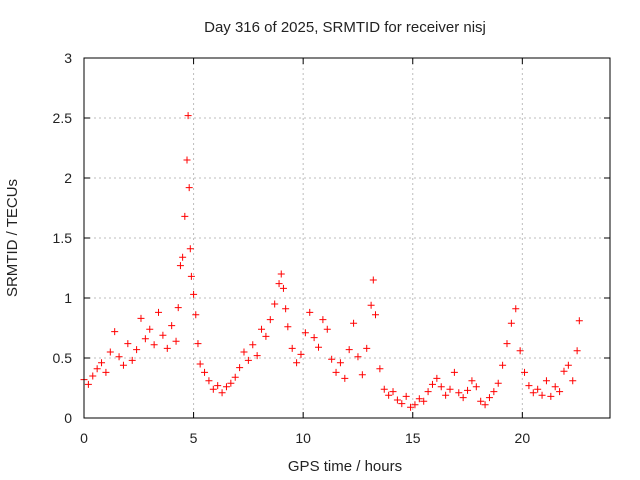  I want to click on y-axis-tick-labels: 0 0.5 1 1.5 2 2.5 3, so click(63, 238).